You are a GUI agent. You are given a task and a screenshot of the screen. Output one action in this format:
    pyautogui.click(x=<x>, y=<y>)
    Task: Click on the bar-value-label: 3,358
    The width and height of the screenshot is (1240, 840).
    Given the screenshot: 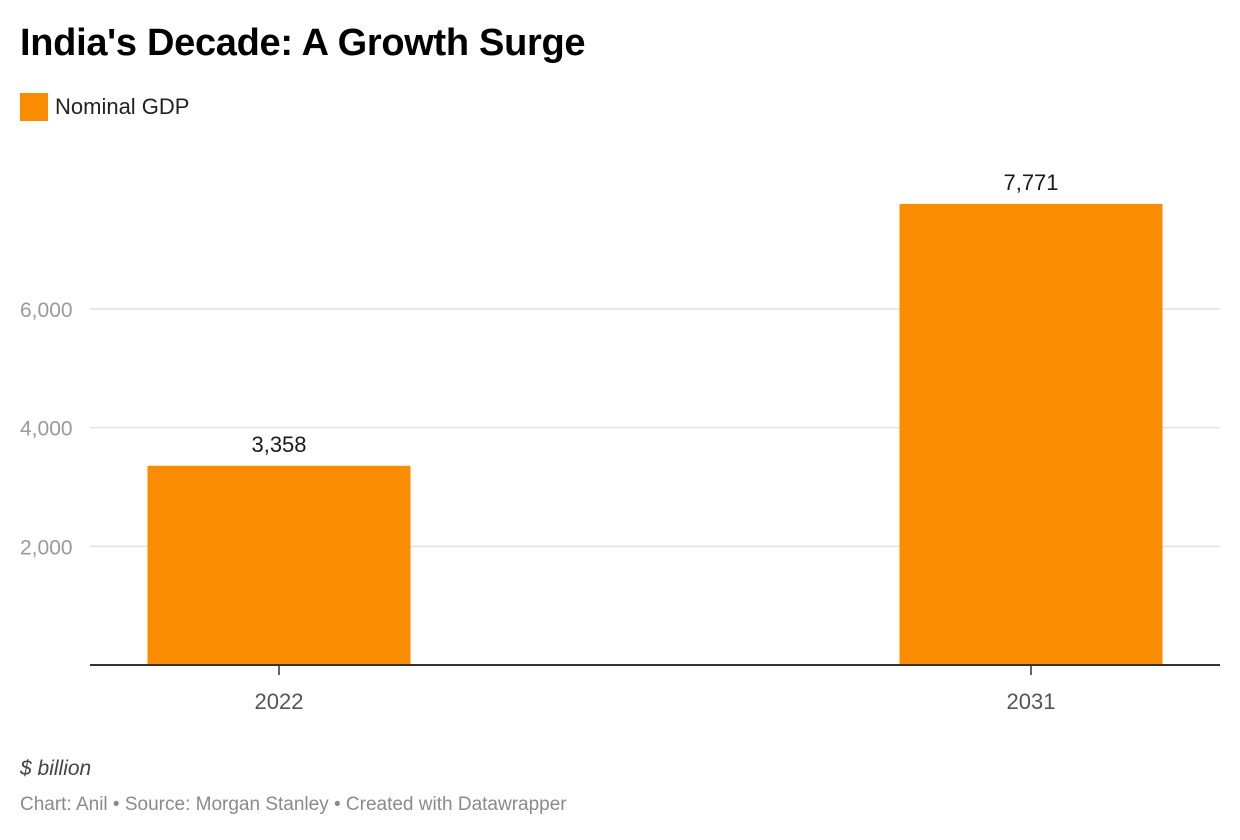 What is the action you would take?
    pyautogui.click(x=278, y=444)
    